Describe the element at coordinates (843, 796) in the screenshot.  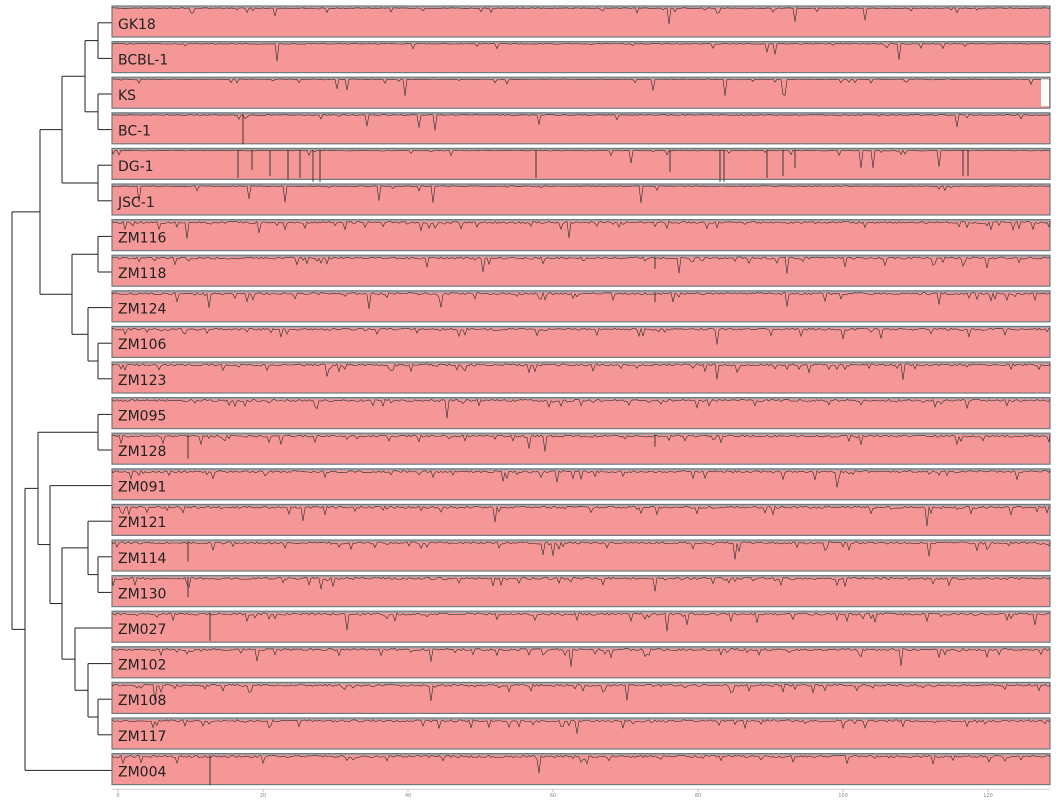
I see `axis-tick-label: 100` at that location.